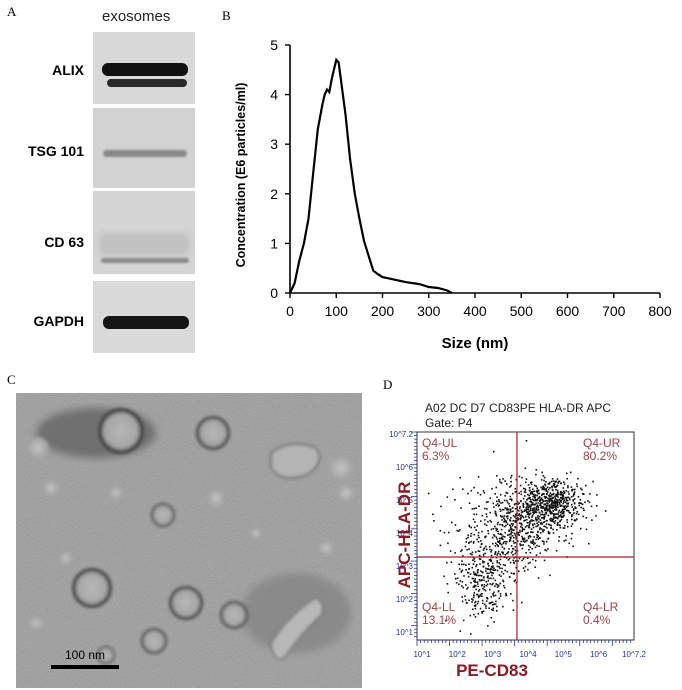 This screenshot has height=690, width=682. What do you see at coordinates (634, 654) in the screenshot?
I see `flow-x-tick-label: 10^7.2` at bounding box center [634, 654].